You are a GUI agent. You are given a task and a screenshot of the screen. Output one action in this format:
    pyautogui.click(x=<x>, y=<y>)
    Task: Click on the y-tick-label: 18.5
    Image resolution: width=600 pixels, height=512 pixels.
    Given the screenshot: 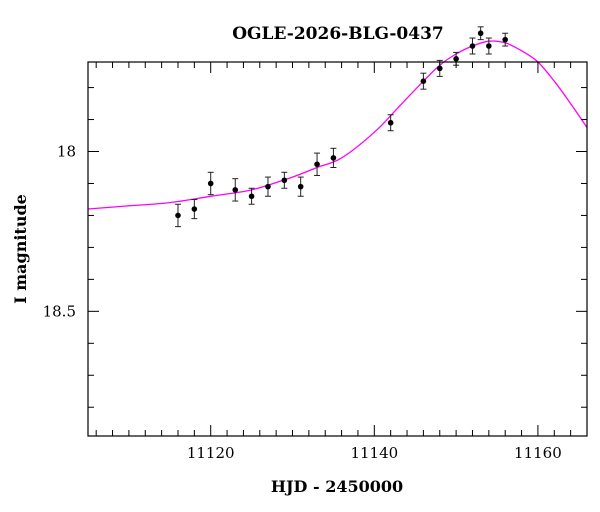 What is the action you would take?
    pyautogui.click(x=59, y=311)
    